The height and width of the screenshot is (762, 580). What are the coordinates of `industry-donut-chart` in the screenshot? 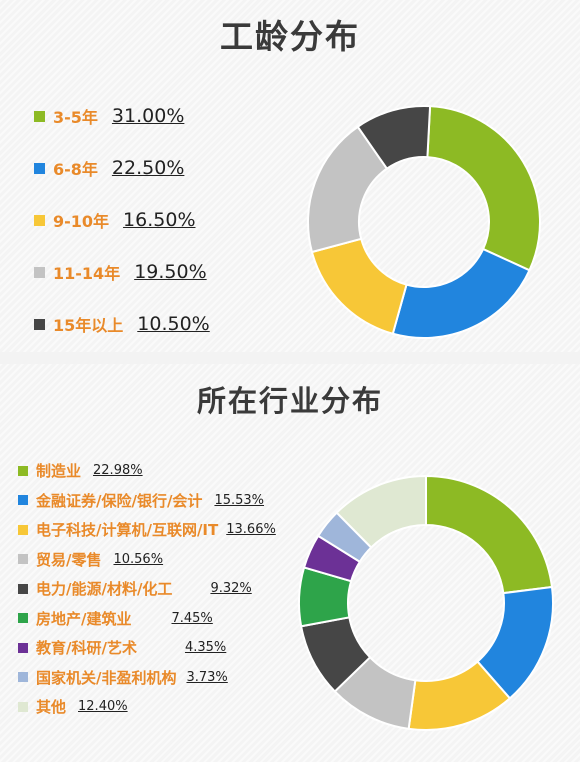 It's located at (426, 602).